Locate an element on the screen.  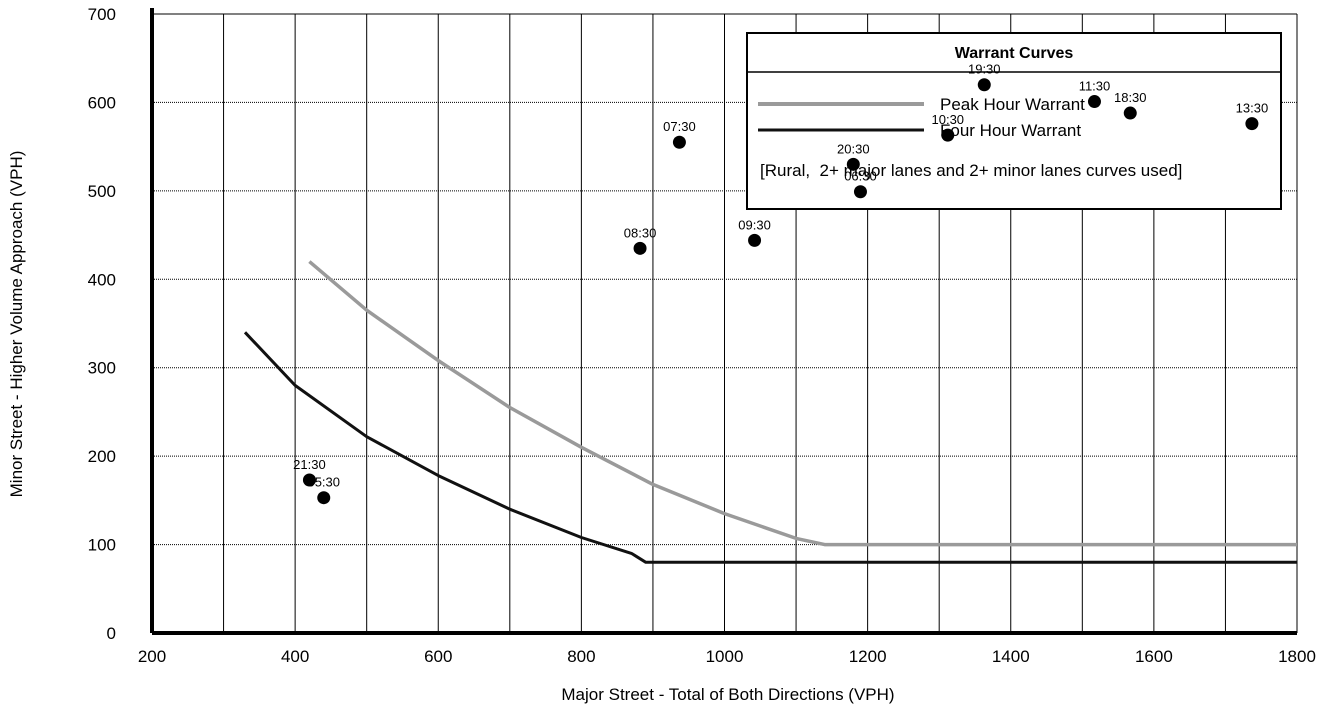
y-tick-label: 500 is located at coordinates (102, 191).